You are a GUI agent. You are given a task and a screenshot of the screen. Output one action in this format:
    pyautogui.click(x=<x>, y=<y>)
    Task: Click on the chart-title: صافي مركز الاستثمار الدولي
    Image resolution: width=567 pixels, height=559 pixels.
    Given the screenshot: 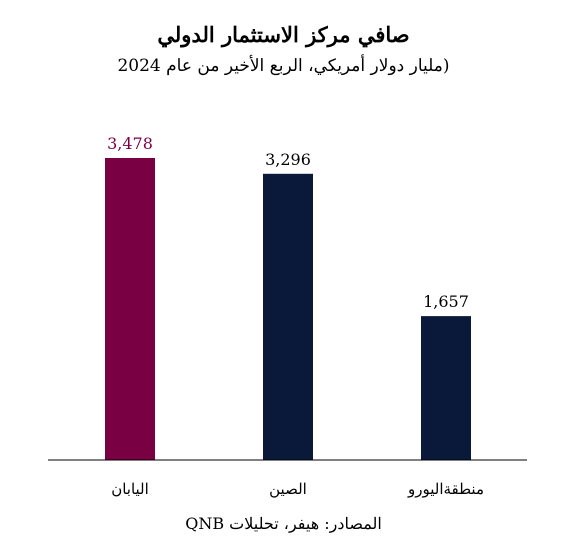 What is the action you would take?
    pyautogui.click(x=283, y=34)
    